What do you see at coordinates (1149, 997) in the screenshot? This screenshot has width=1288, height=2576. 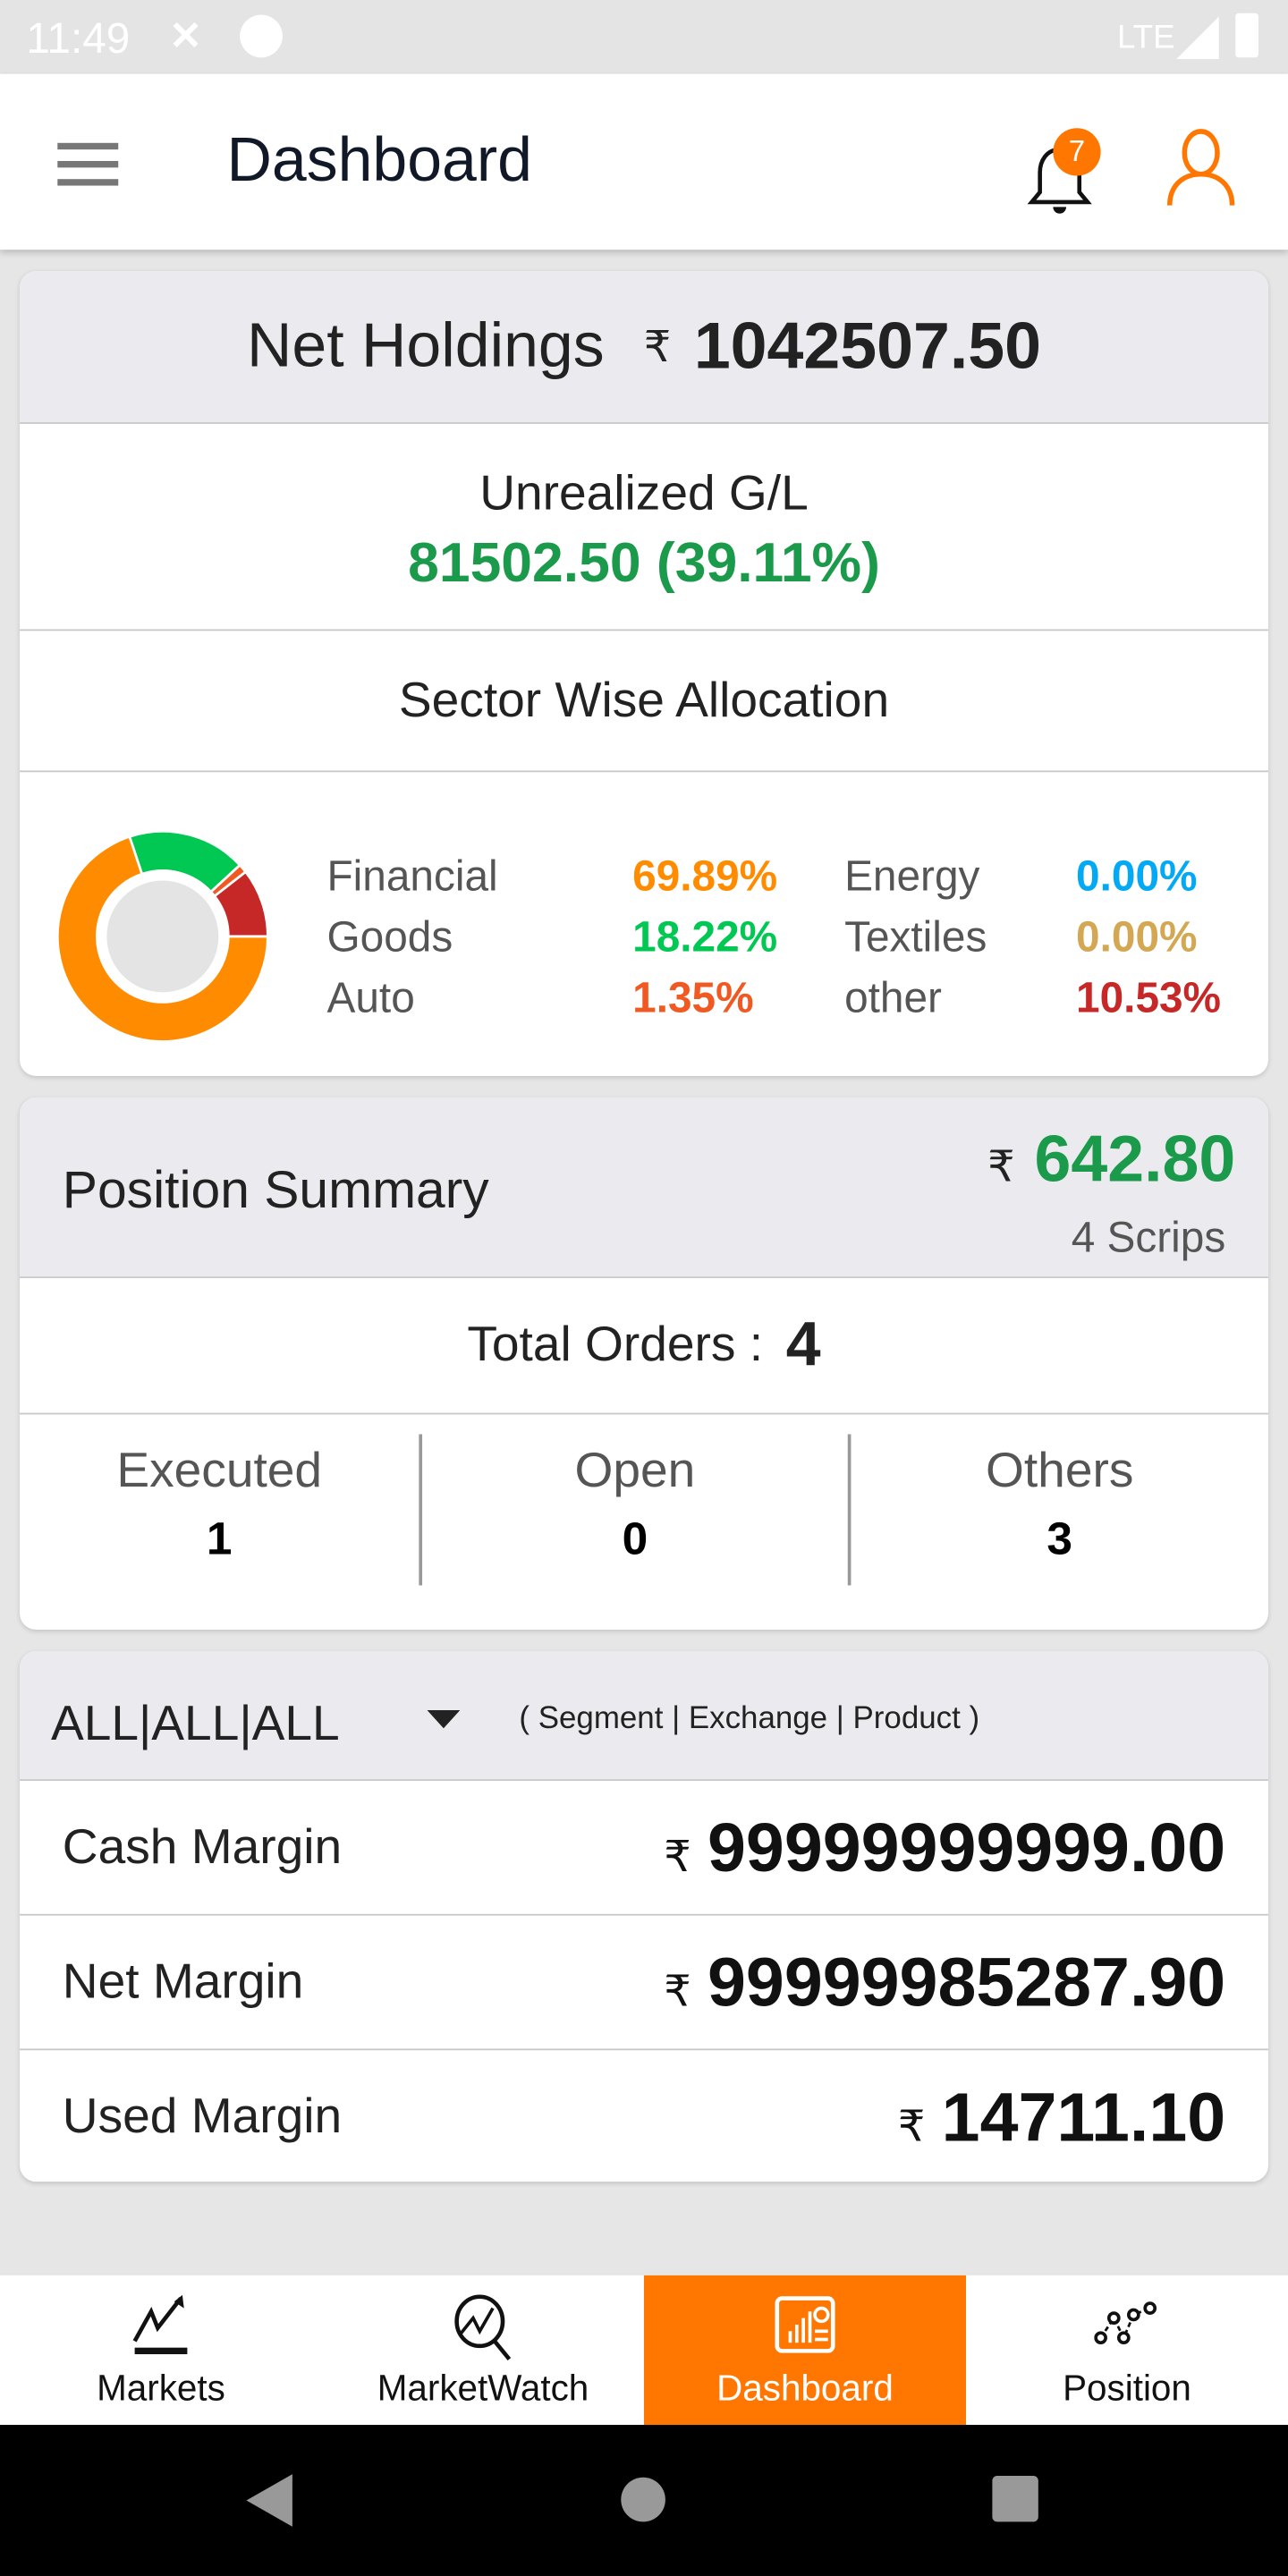 I see `sector-value: 10.53%` at bounding box center [1149, 997].